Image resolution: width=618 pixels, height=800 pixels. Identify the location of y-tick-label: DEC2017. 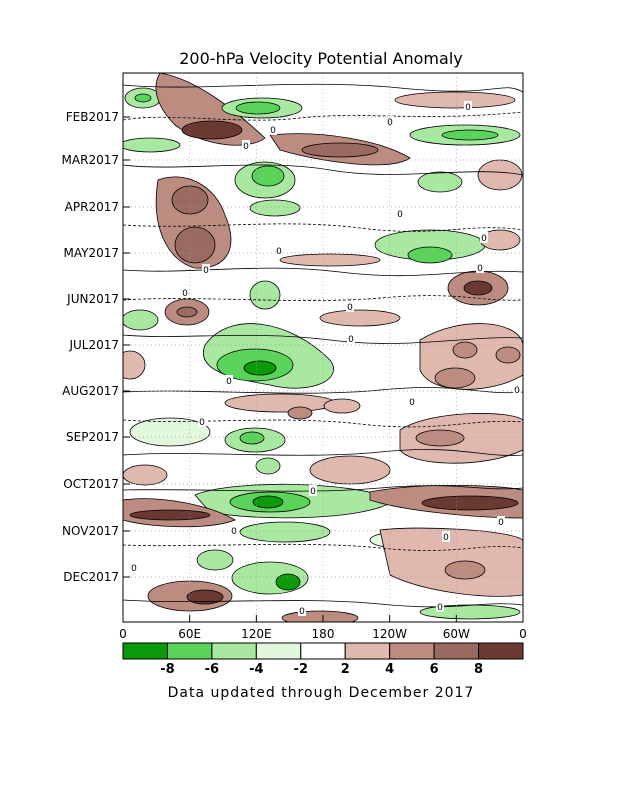
(91, 577).